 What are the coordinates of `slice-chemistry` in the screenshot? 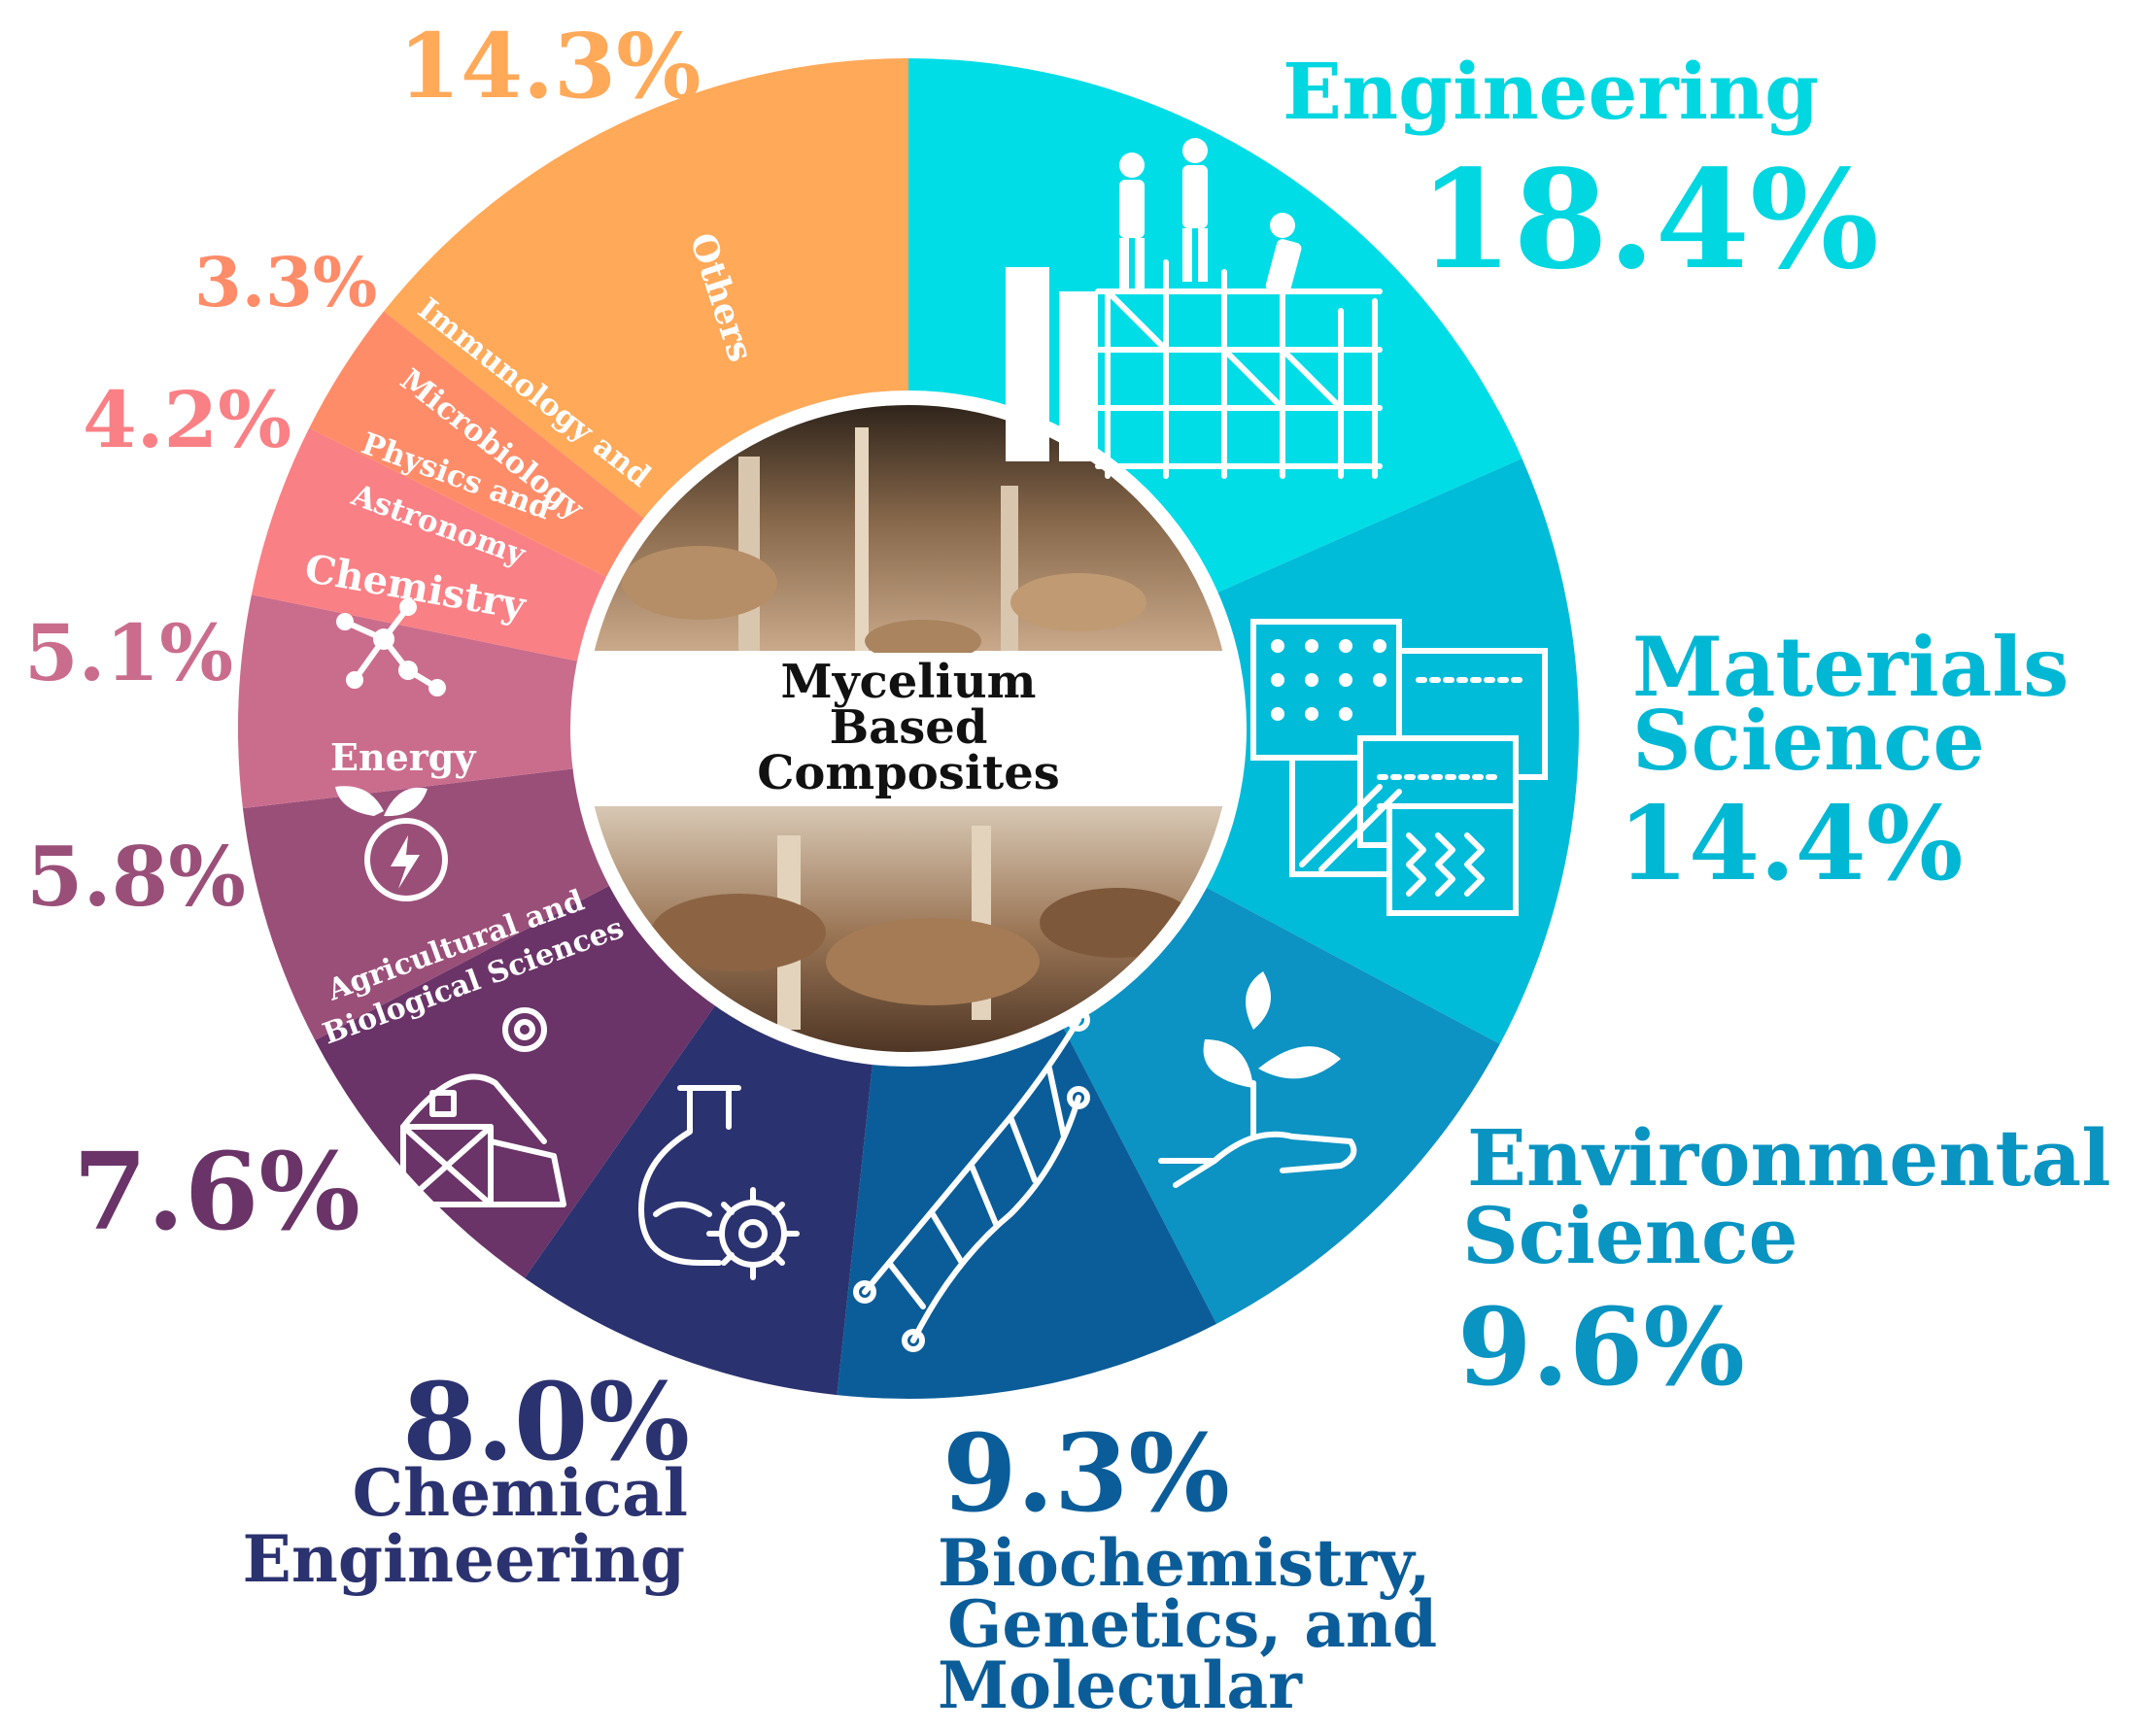 It's located at (411, 701).